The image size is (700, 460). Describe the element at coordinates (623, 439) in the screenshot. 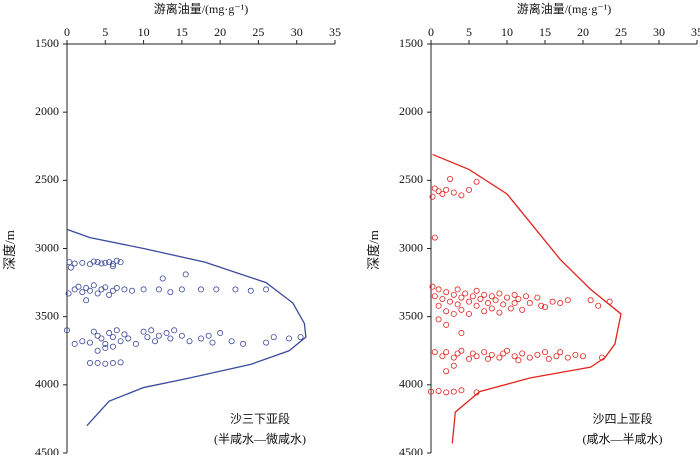

I see `annotation: (咸水—半咸水)` at that location.